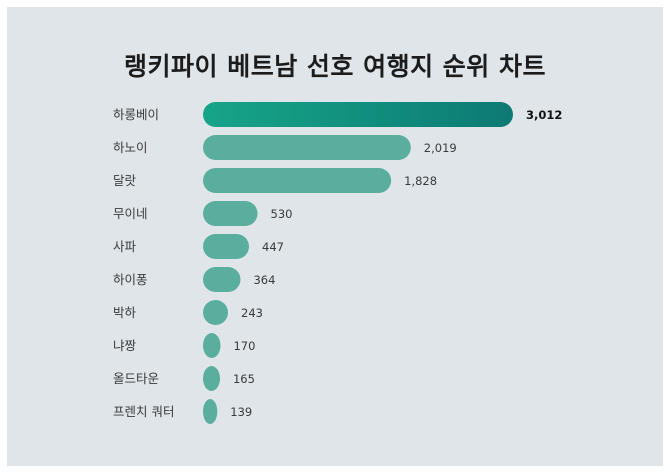  What do you see at coordinates (143, 411) in the screenshot?
I see `category-label: 프렌치 쿼터` at bounding box center [143, 411].